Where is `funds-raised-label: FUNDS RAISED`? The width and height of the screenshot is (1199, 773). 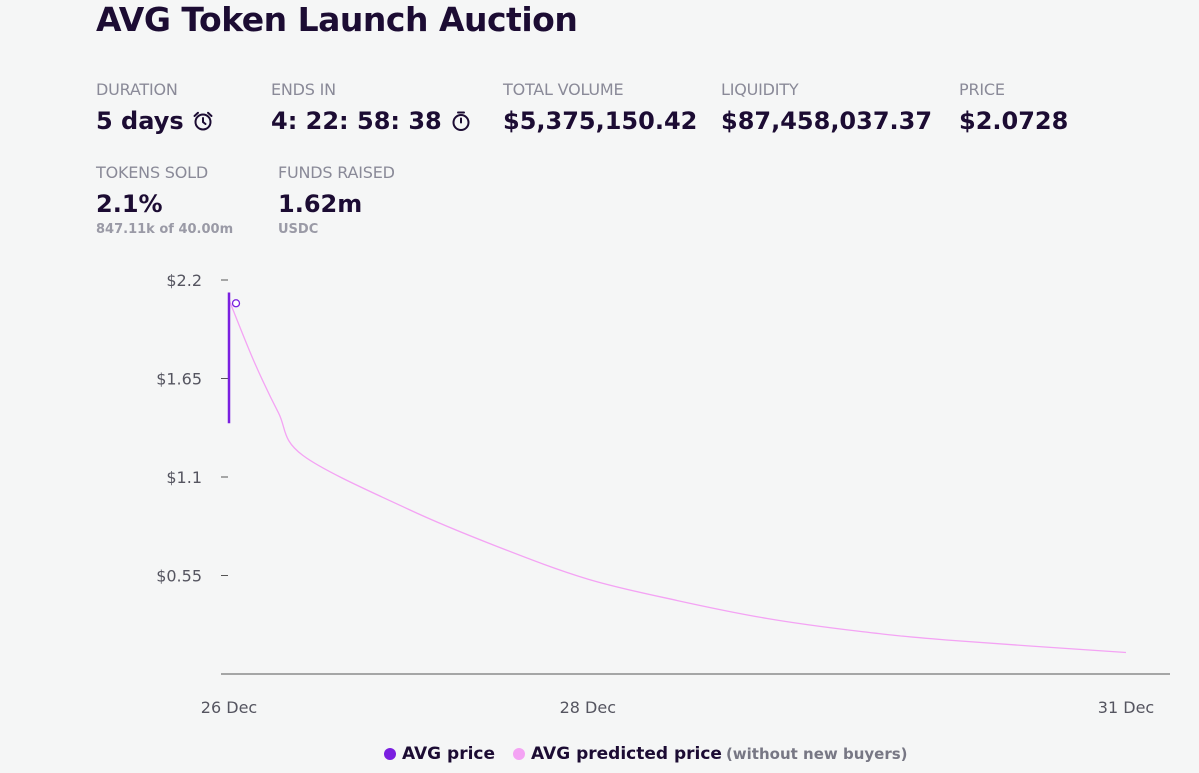
funds-raised-label: FUNDS RAISED is located at coordinates (336, 172).